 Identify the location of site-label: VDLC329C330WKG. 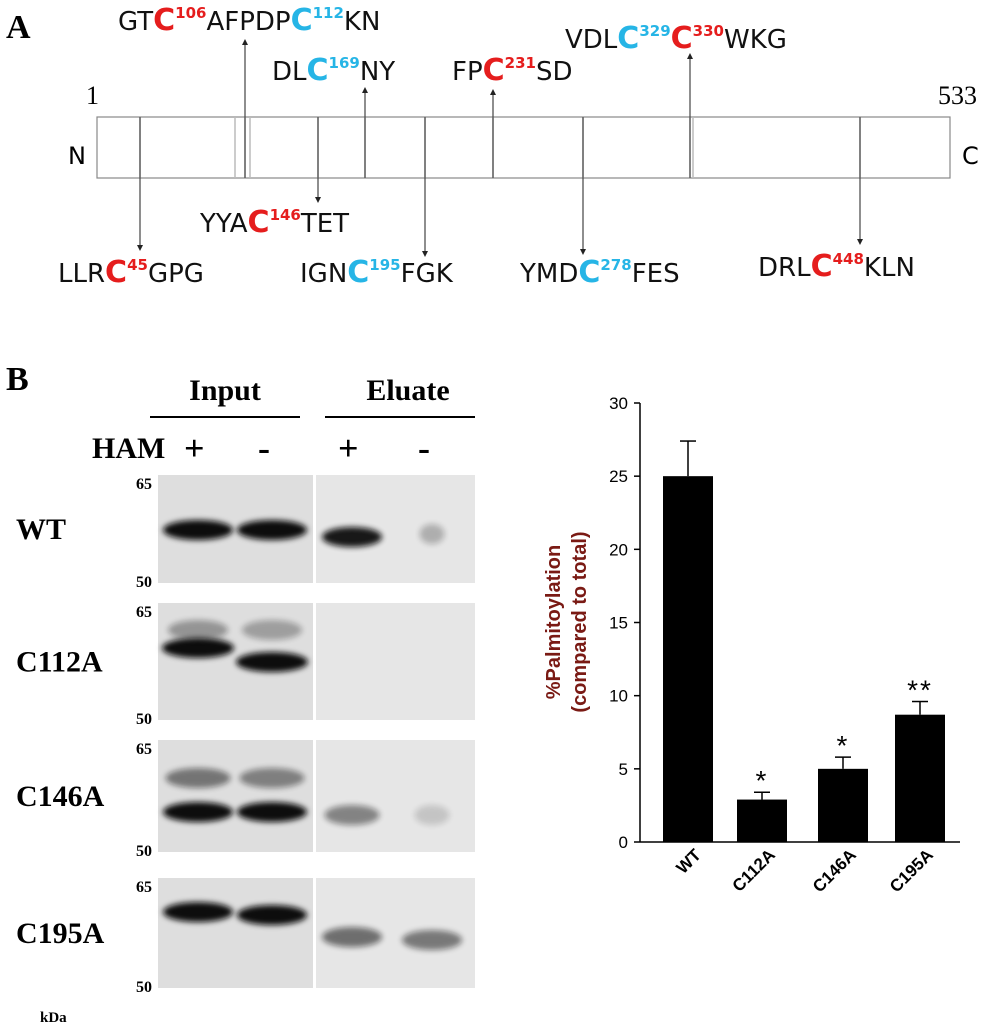
(676, 38).